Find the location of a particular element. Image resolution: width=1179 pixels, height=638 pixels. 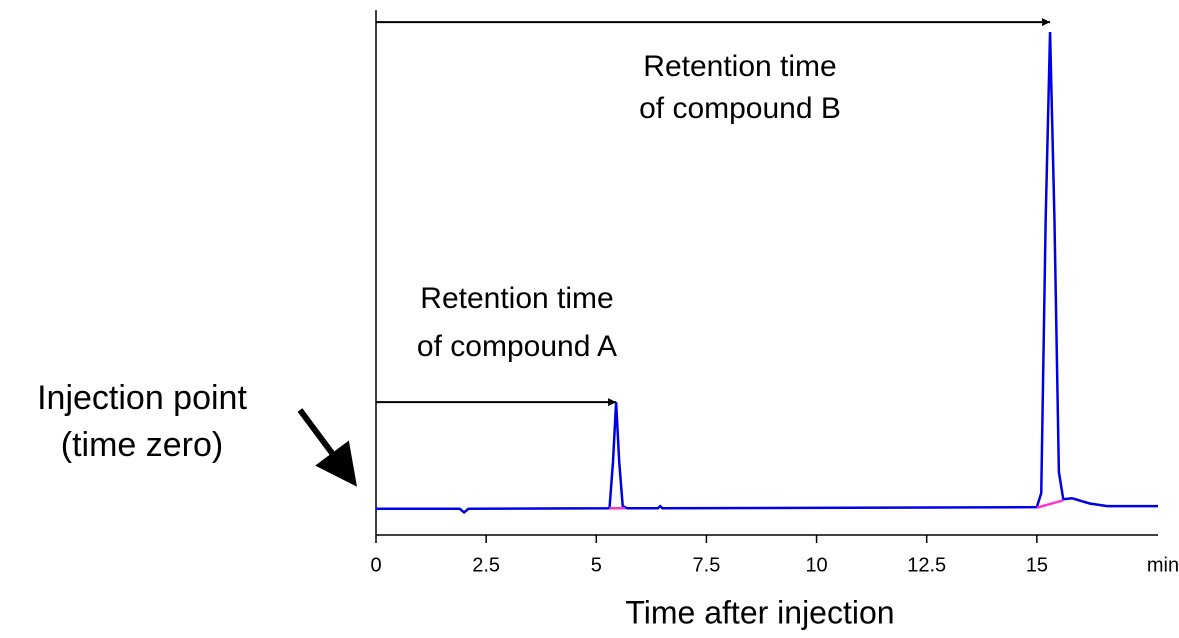

x-tick-label: 15 is located at coordinates (1037, 565).